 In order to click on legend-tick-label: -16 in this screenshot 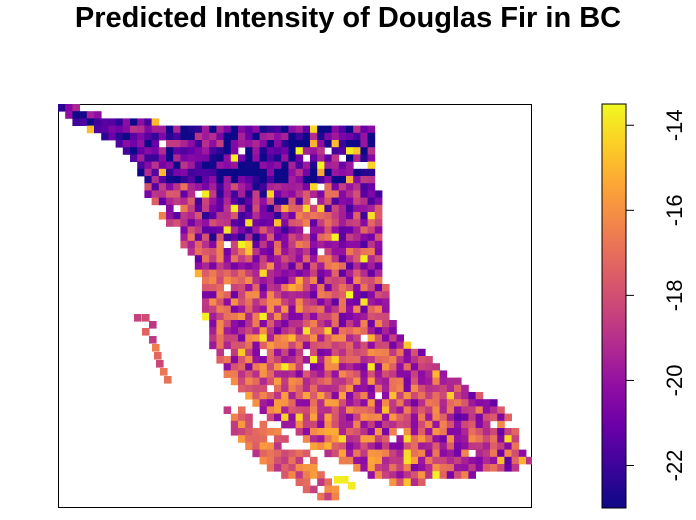, I will do `click(674, 210)`.